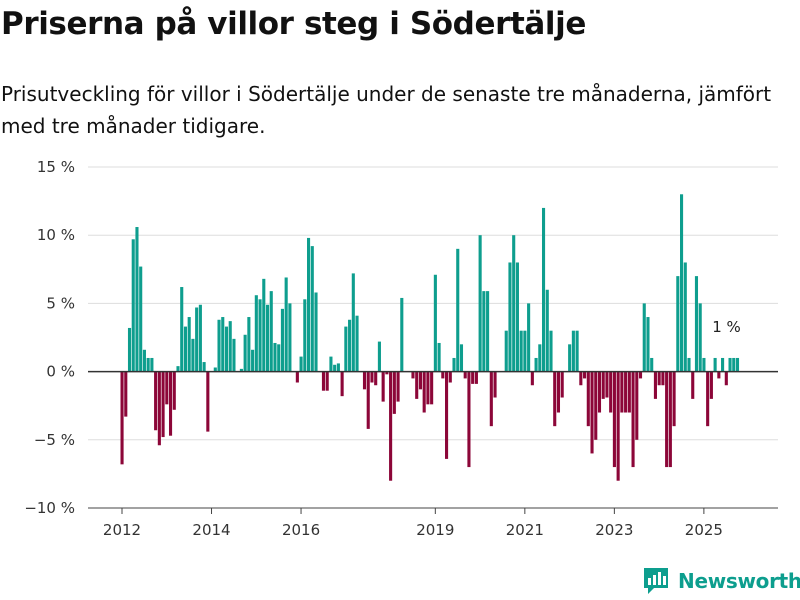 This screenshot has height=600, width=800. I want to click on x-axis: 2012 2014 2016 2019 2021 2023 2025, so click(413, 523).